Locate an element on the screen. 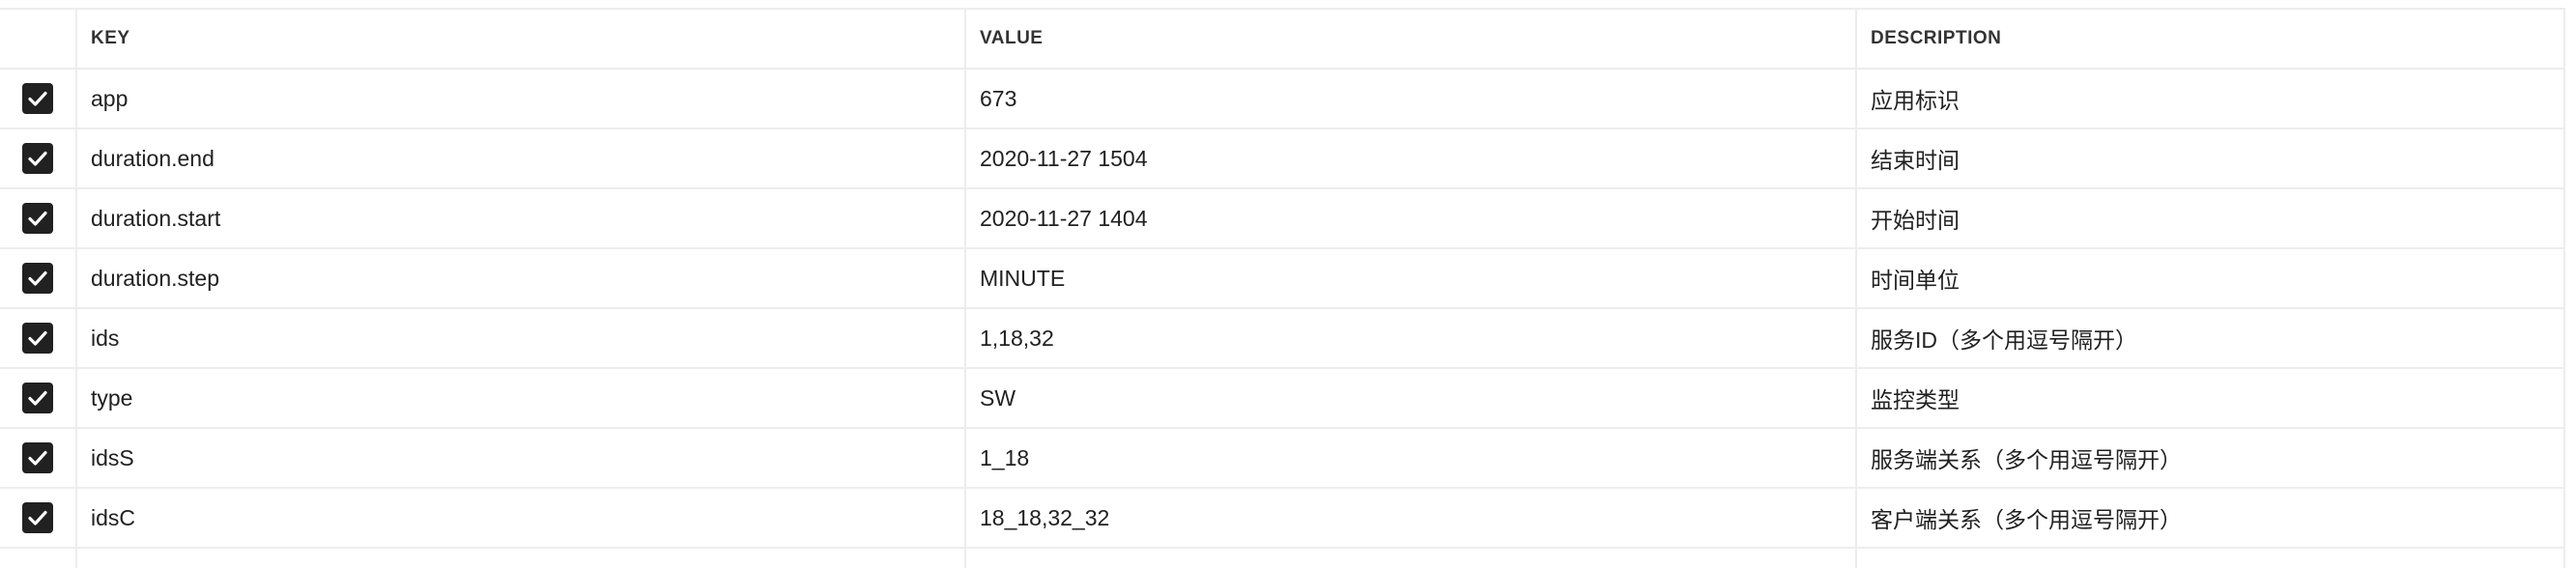 This screenshot has width=2576, height=568. param-value: MINUTE is located at coordinates (1412, 278).